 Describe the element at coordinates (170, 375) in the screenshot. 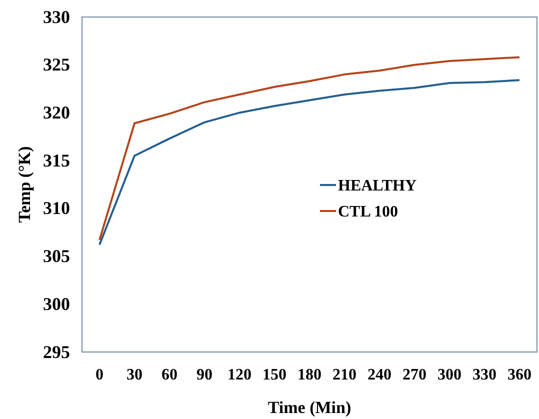

I see `x-tick-label: 60` at that location.